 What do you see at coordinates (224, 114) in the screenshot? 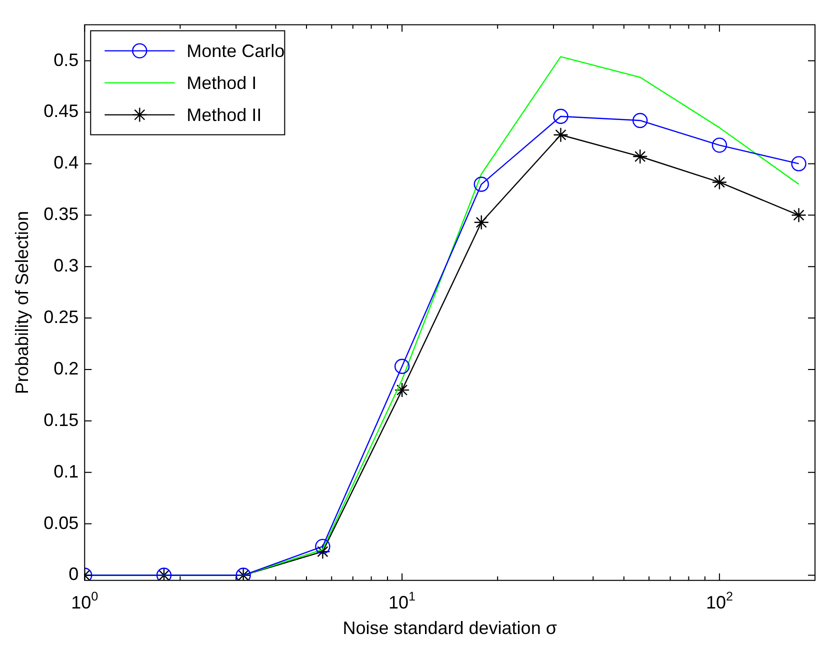
I see `legend-label: Method II` at bounding box center [224, 114].